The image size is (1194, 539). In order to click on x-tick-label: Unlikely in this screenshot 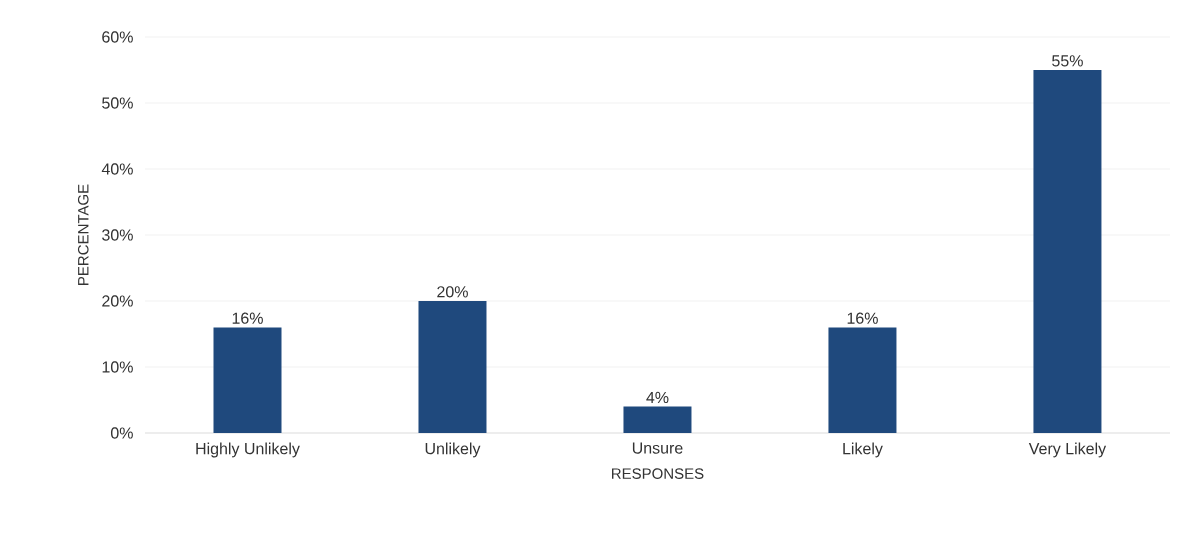, I will do `click(453, 450)`.